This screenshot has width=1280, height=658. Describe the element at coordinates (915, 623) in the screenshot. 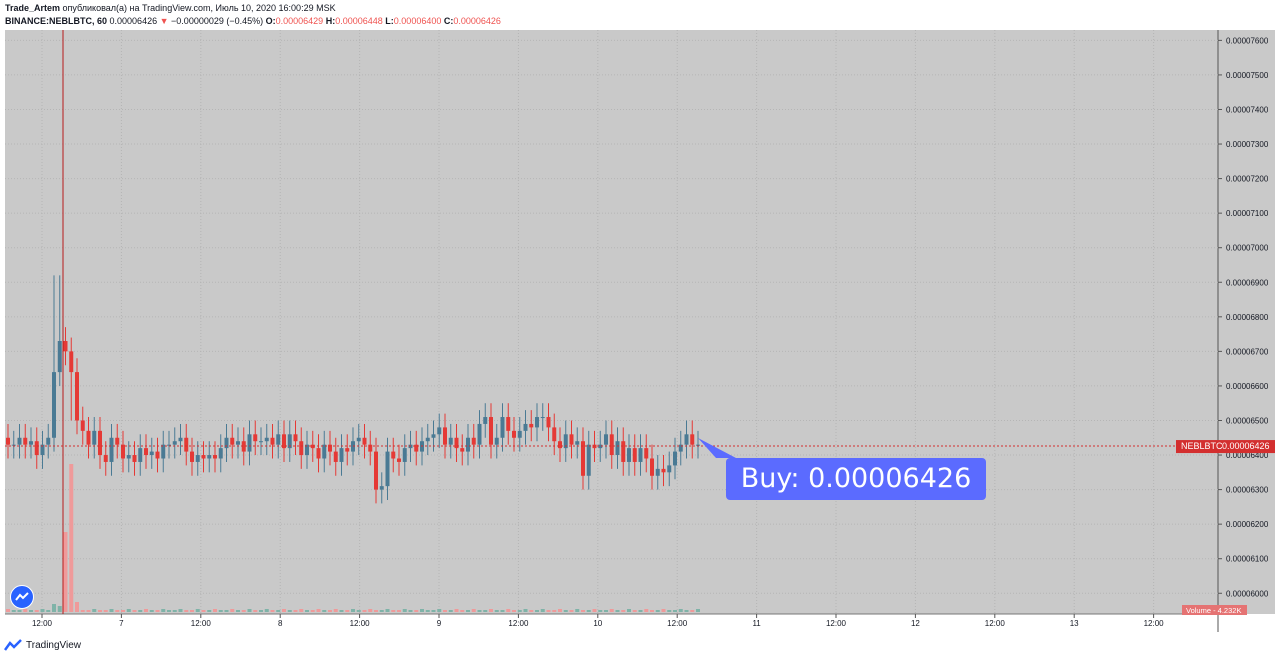

I see `time-tick-label: 12` at that location.